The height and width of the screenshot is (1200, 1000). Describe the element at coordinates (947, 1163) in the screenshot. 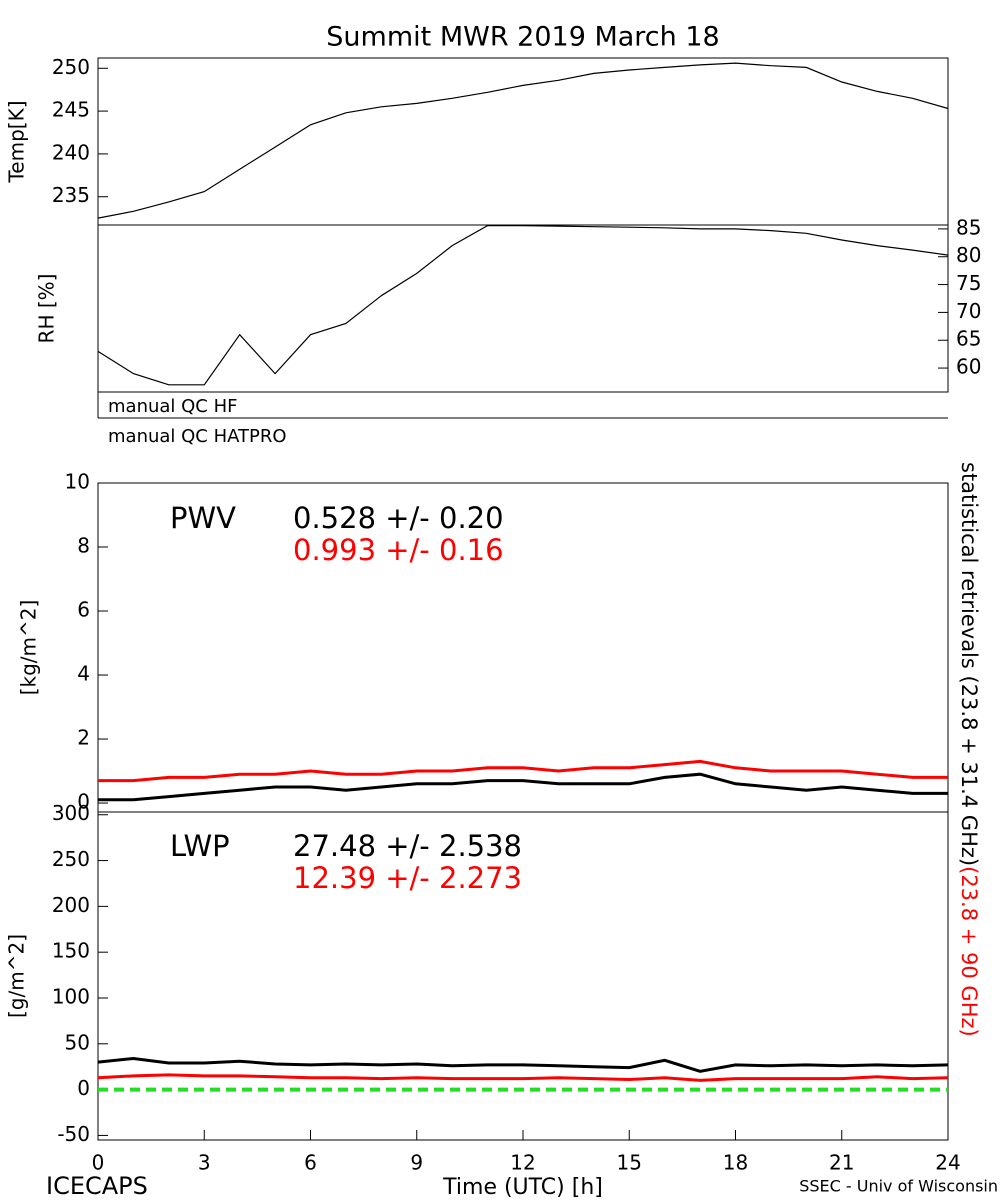

I see `x-tick-label: 24` at that location.